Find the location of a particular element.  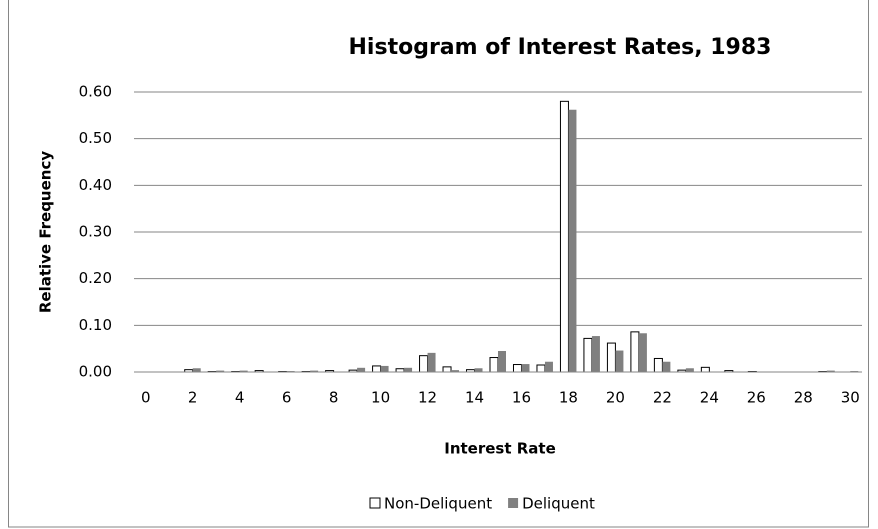

x-tick-label: 30 is located at coordinates (850, 398).